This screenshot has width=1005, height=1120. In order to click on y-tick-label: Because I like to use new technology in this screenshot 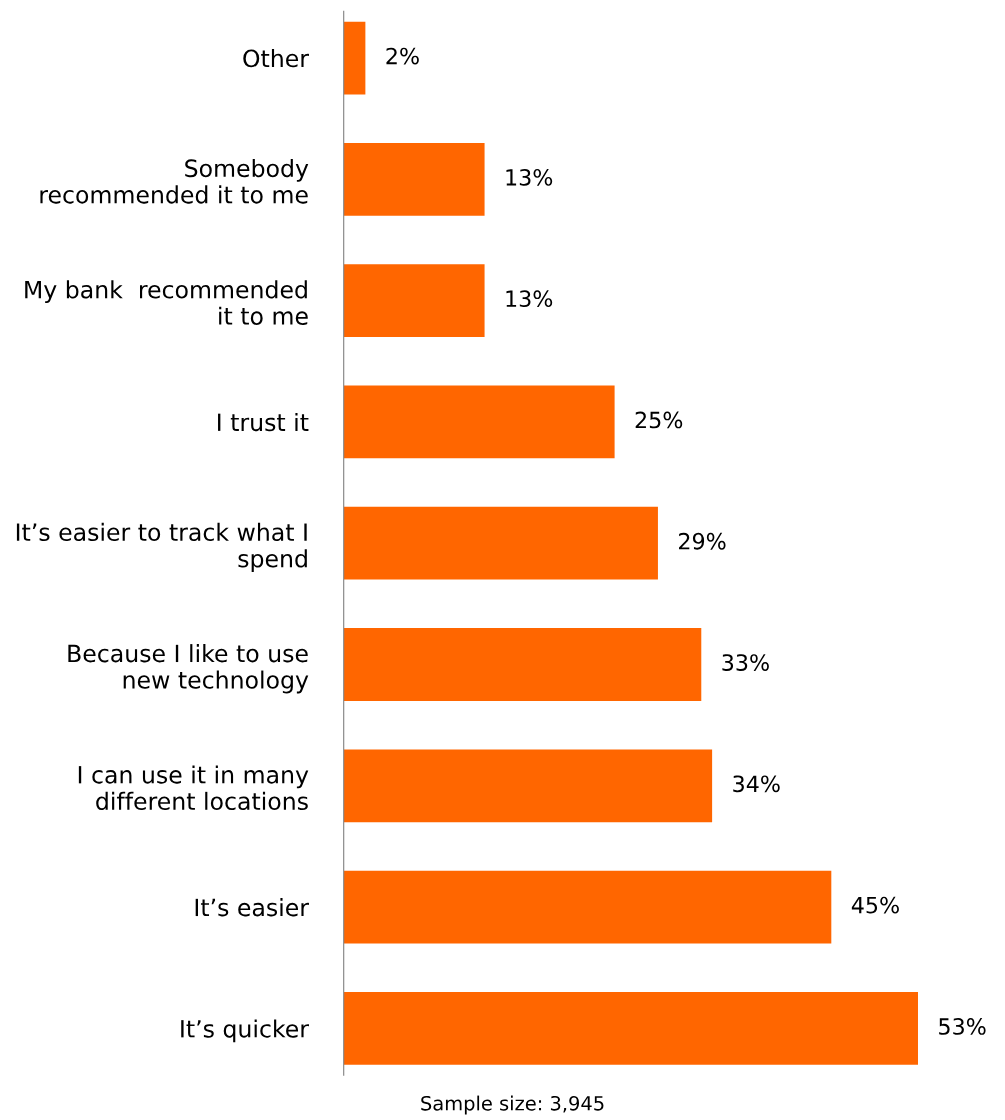, I will do `click(188, 669)`.